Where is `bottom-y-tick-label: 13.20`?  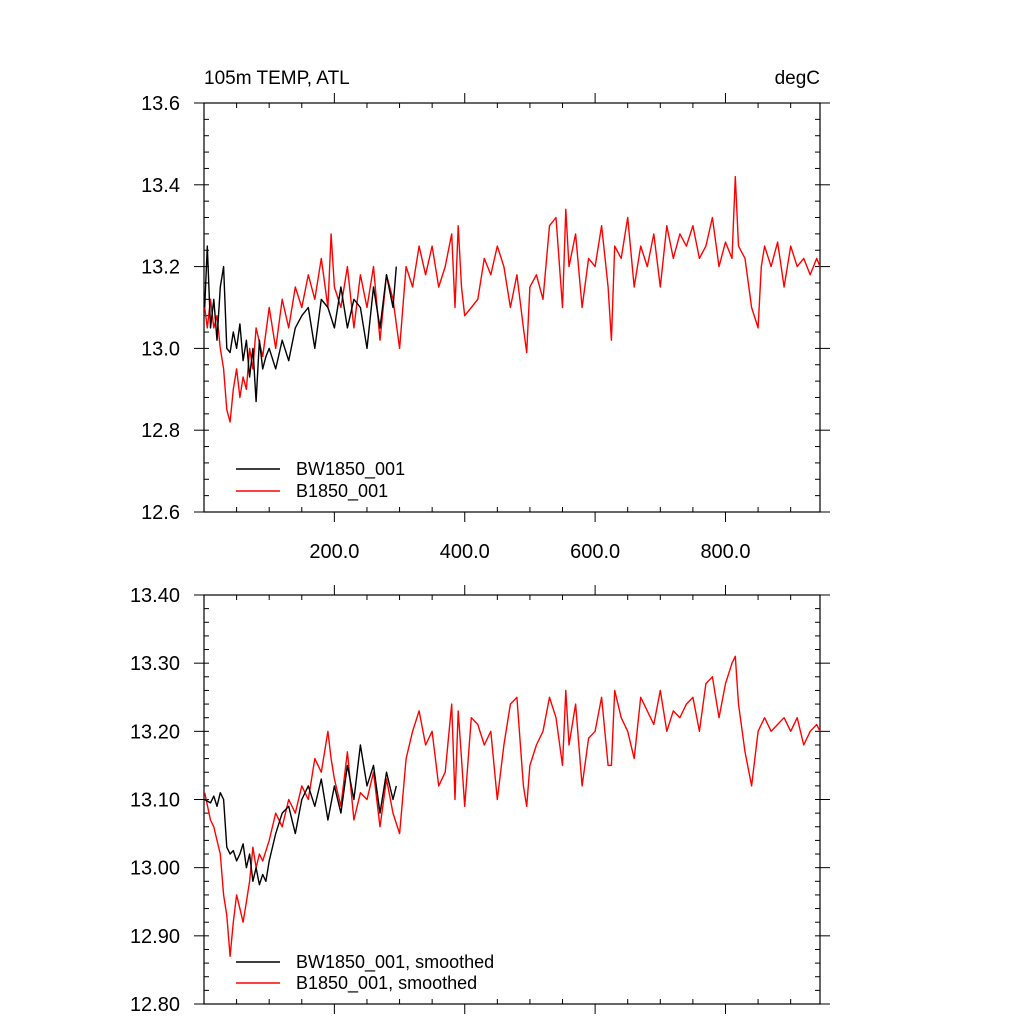
bottom-y-tick-label: 13.20 is located at coordinates (155, 732).